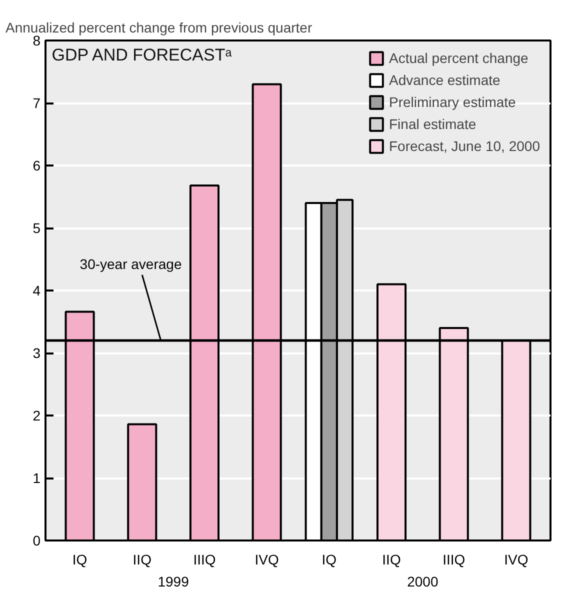 This screenshot has width=567, height=603. I want to click on y-tick-label: 2, so click(36, 416).